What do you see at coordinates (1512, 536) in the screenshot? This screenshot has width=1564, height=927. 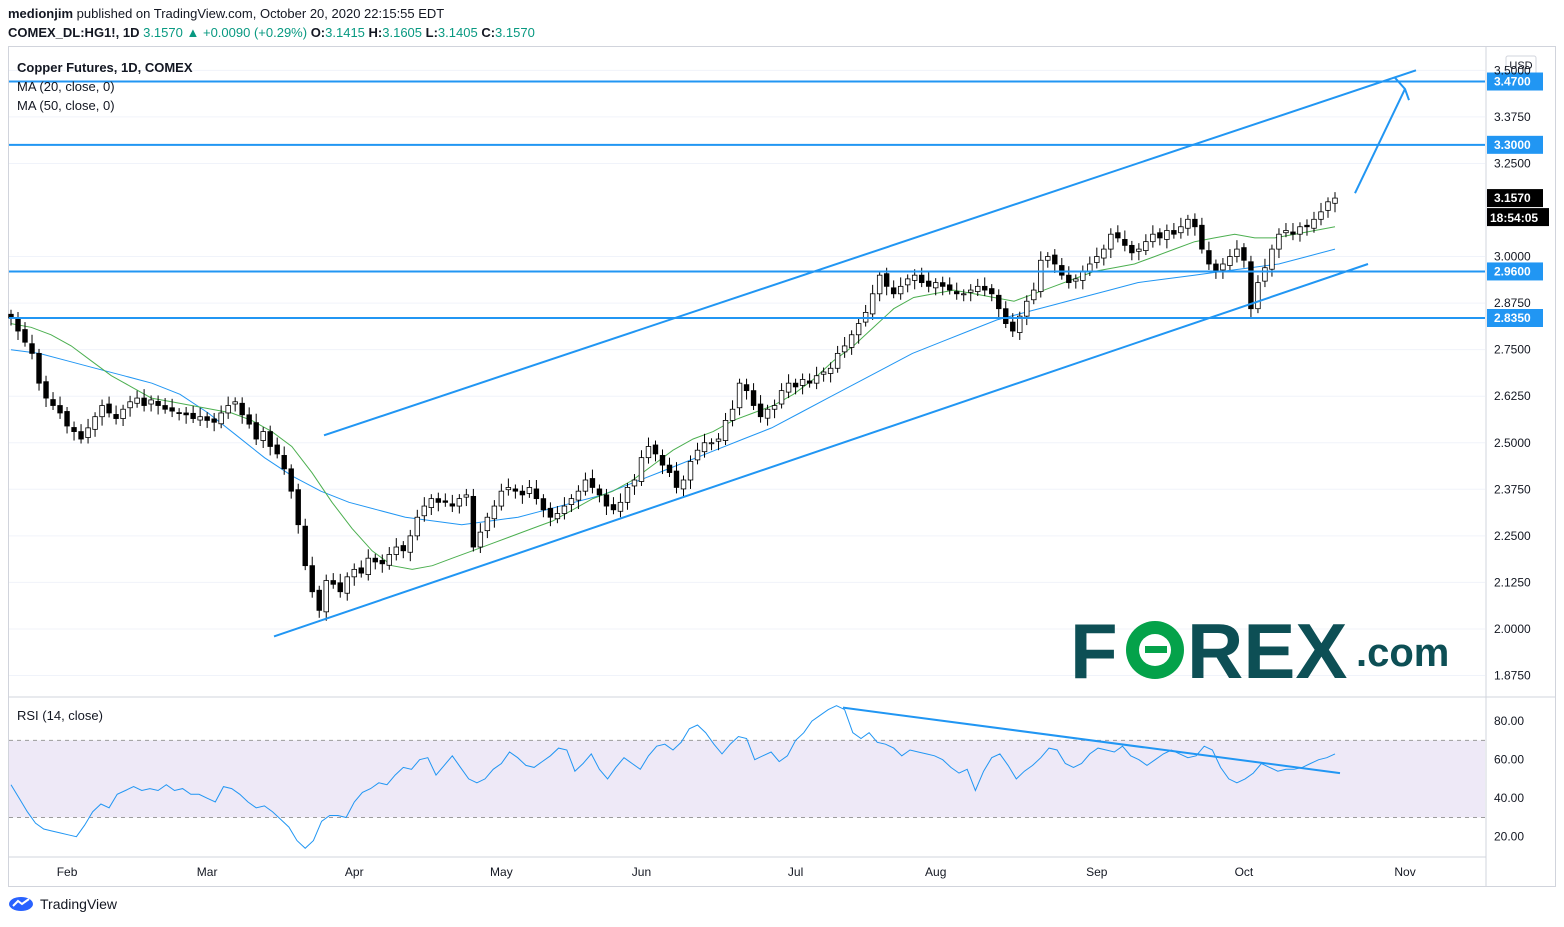 I see `price-tick-label: 2.2500` at bounding box center [1512, 536].